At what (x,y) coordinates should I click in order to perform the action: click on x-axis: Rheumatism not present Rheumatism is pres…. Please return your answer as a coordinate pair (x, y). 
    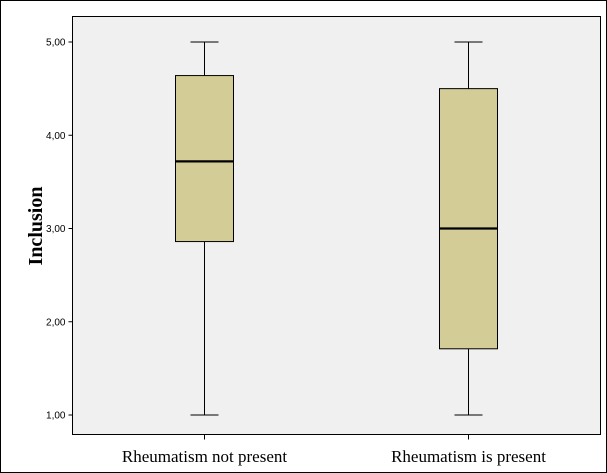
    Looking at the image, I should click on (334, 450).